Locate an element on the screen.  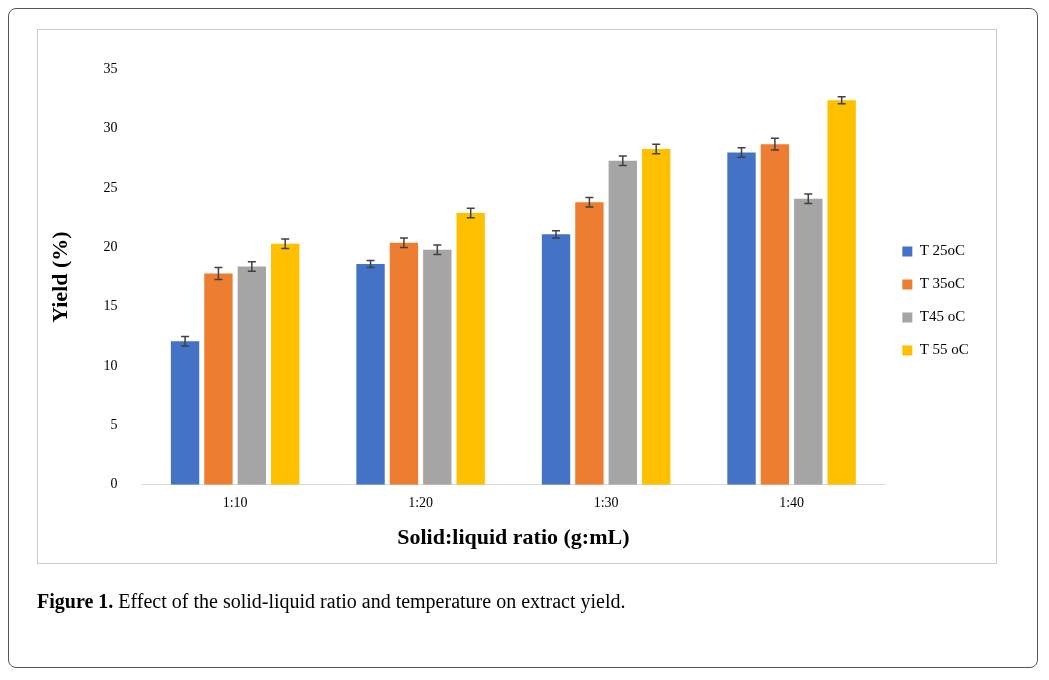
legend-label: T45 oC is located at coordinates (942, 316).